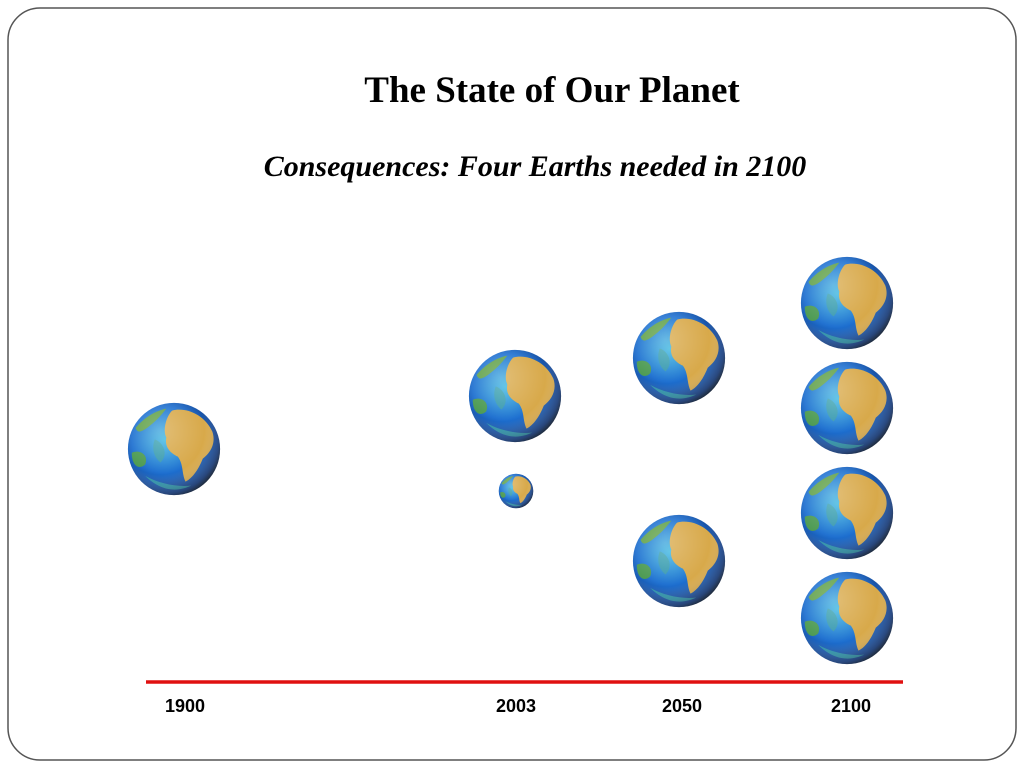 The image size is (1024, 768). Describe the element at coordinates (535, 166) in the screenshot. I see `subtitle: Consequences: Four Earths needed in 2100` at that location.